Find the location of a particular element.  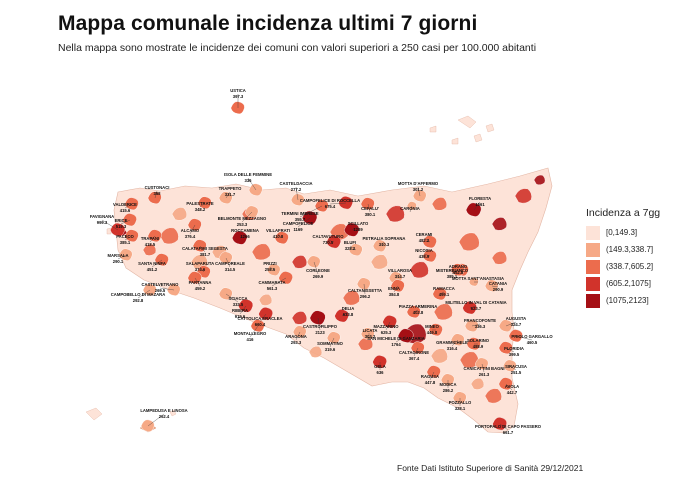

municipality-name: MOTTA D'AFFERMO is located at coordinates (418, 183).